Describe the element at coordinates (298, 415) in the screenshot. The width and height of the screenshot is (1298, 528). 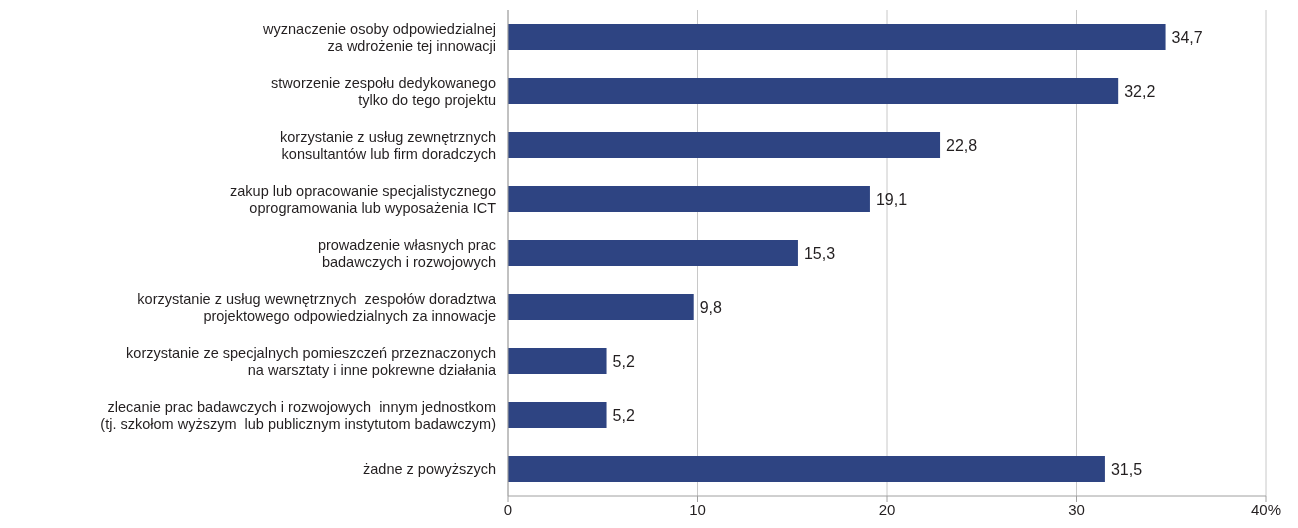
I see `y-tick-label: zlecanie prac badawczych i rozwojowych innym jednostkom (tj. szkołom wyższym lub publicznym instytutom badawczym)` at that location.